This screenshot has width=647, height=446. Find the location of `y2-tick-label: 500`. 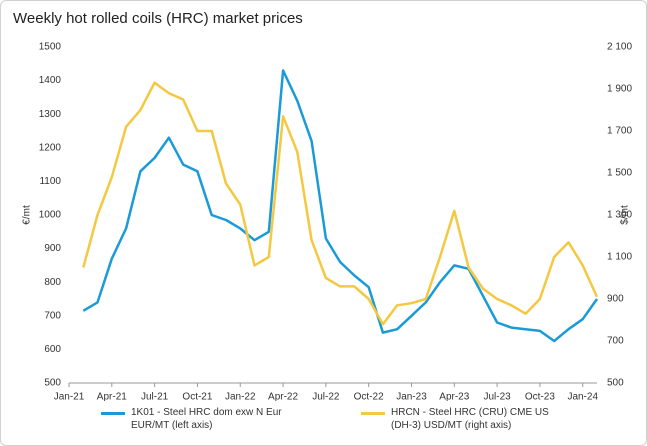

y2-tick-label: 500 is located at coordinates (615, 383).